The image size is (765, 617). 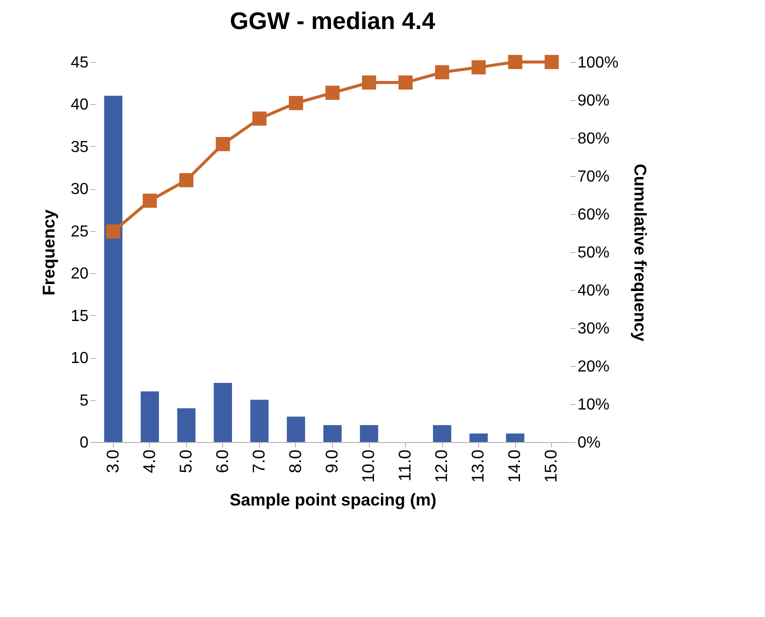 I want to click on y-tick-label: 20, so click(x=79, y=274).